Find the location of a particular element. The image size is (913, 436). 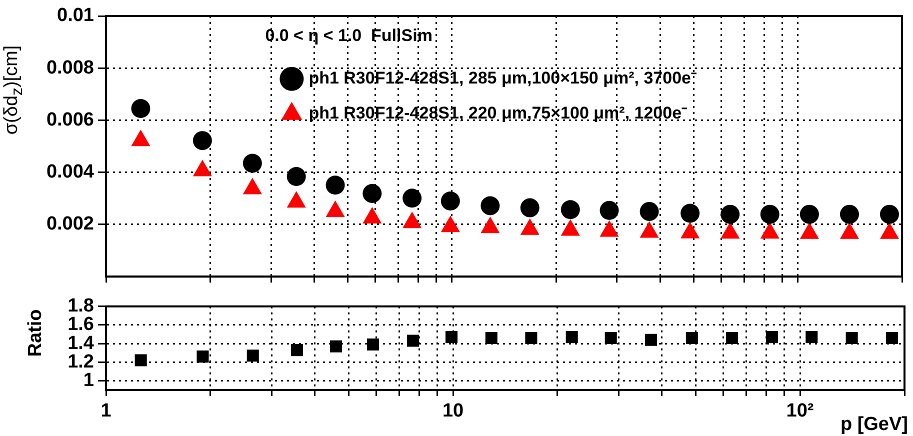

y-tick-label: 1 is located at coordinates (88, 380).